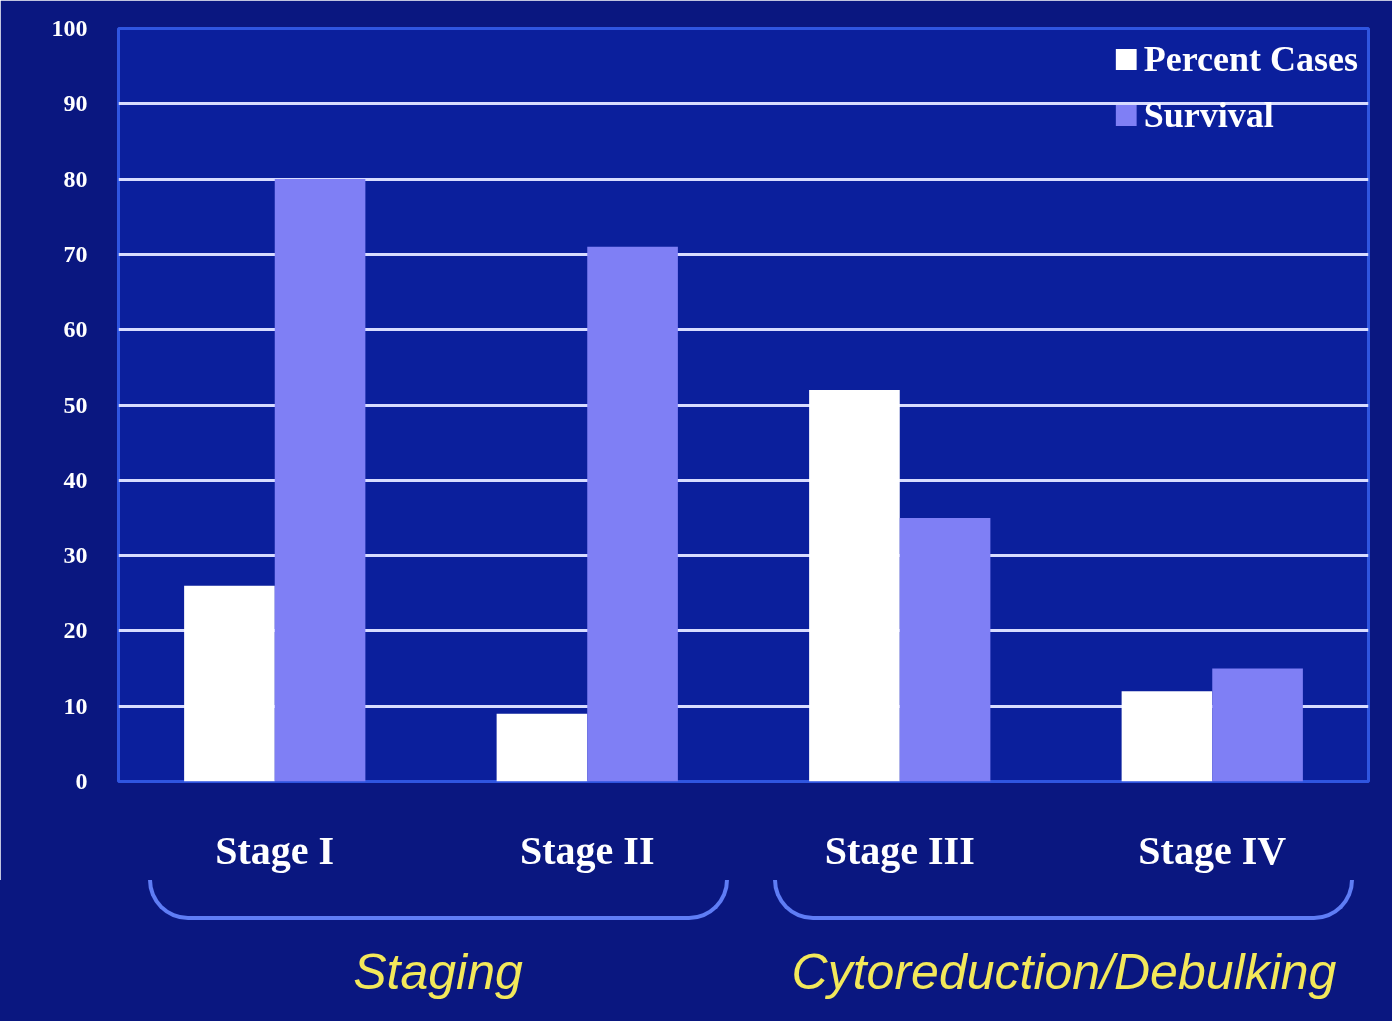  What do you see at coordinates (69, 28) in the screenshot?
I see `y-tick-label: 100` at bounding box center [69, 28].